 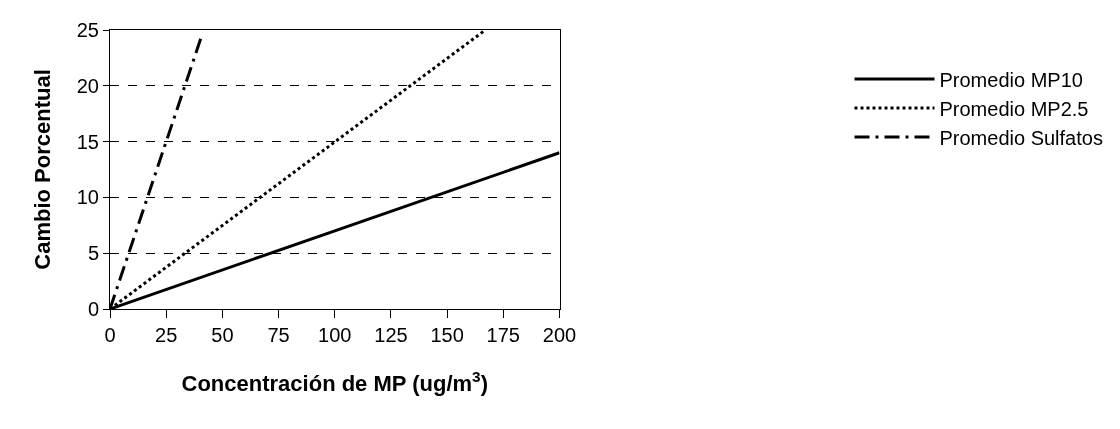 I want to click on legend-label: Promedio MP2.5, so click(x=1014, y=108).